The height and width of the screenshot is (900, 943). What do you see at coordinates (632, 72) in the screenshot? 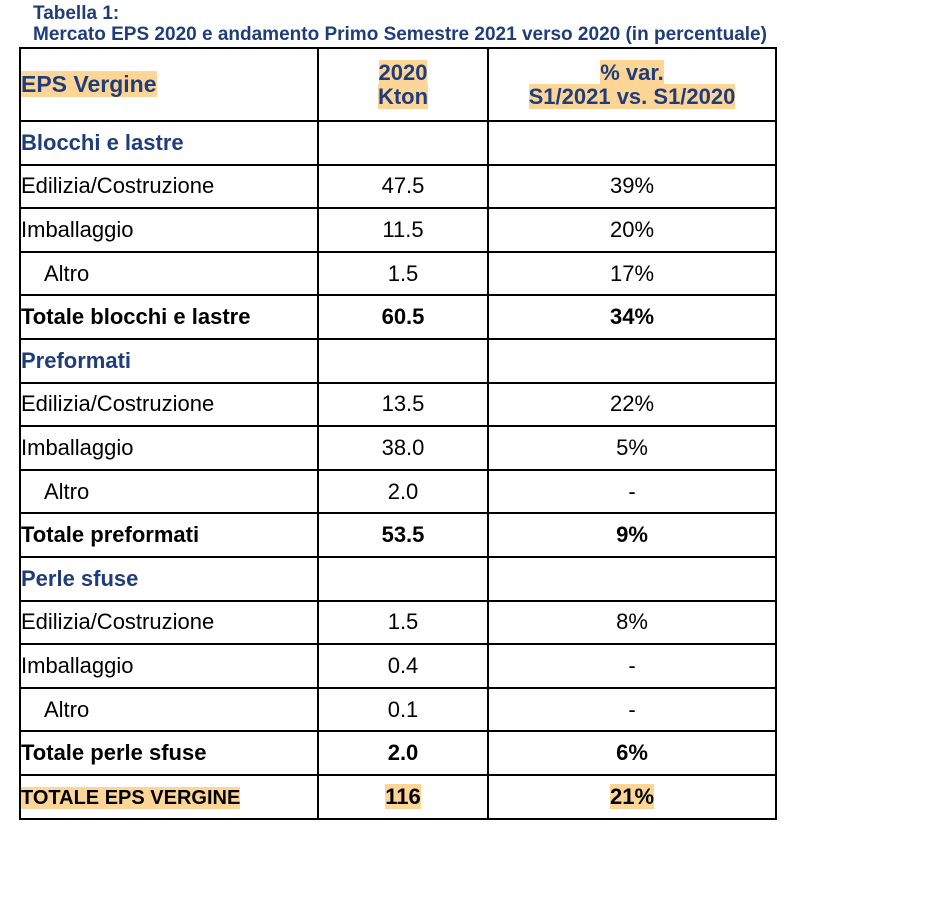
I see `header-var-label: % var.` at bounding box center [632, 72].